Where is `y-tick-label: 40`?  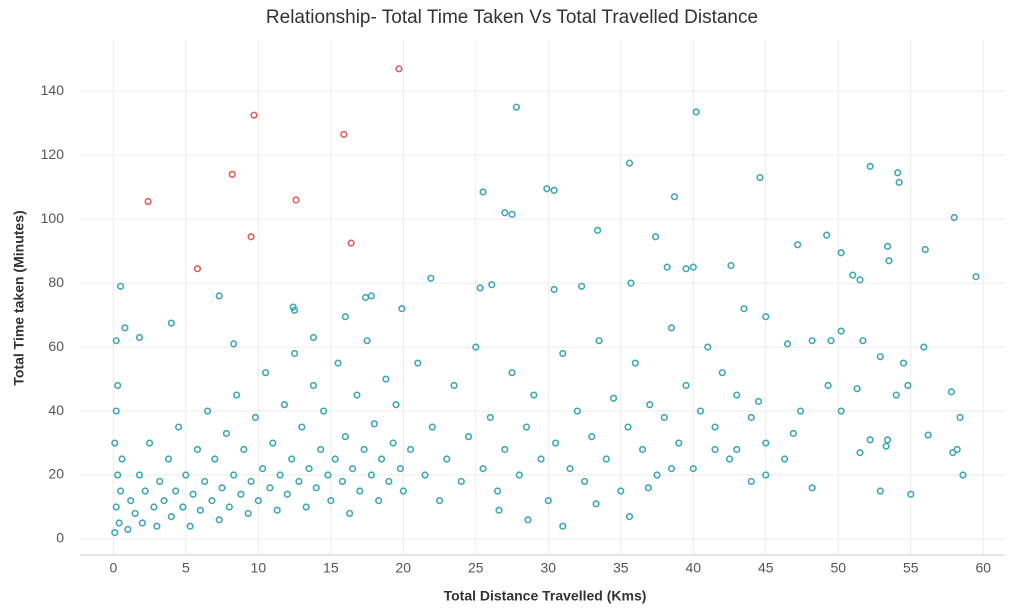
y-tick-label: 40 is located at coordinates (56, 410).